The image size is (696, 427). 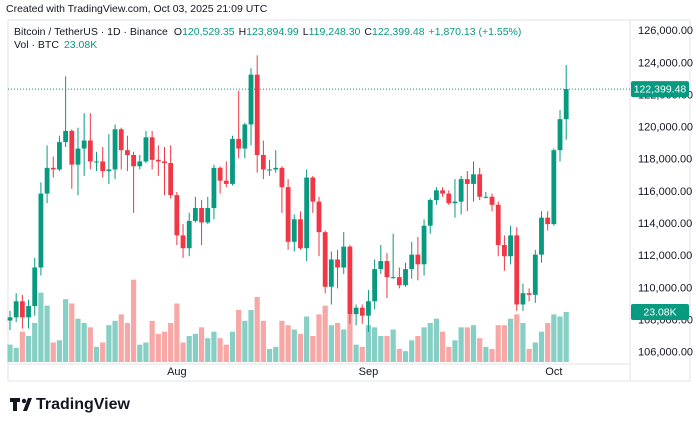 What do you see at coordinates (475, 32) in the screenshot?
I see `legend-change: +1,870.13 (+1.55%)` at bounding box center [475, 32].